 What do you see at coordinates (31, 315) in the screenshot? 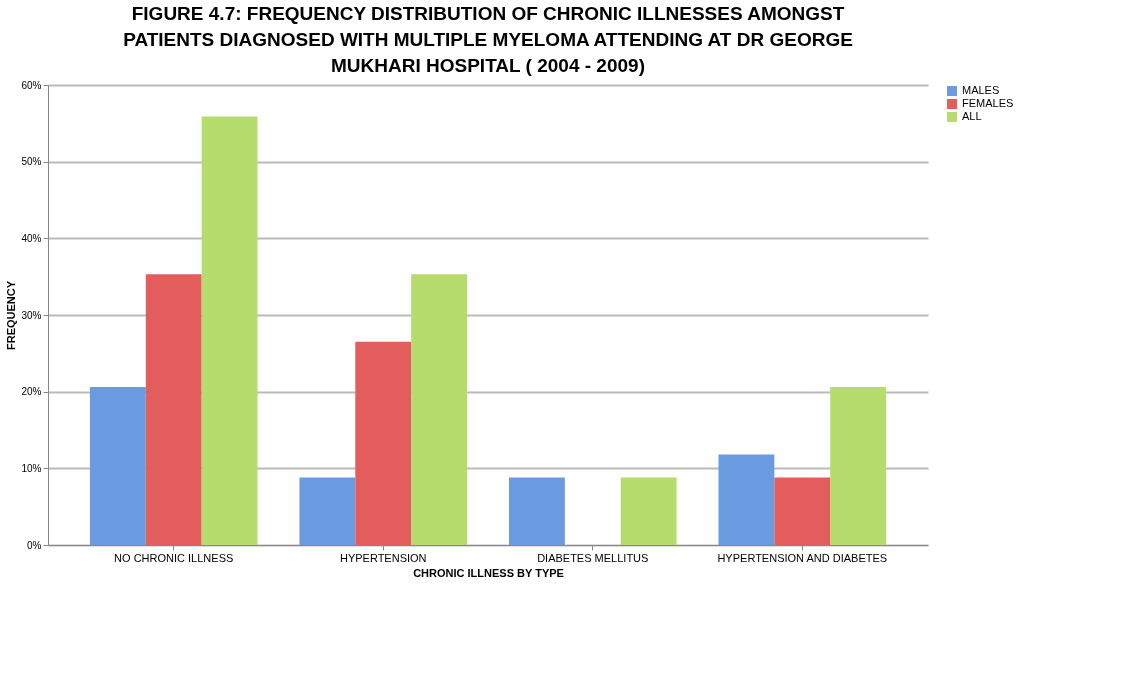
I see `y-tick-label: 30%` at bounding box center [31, 315].